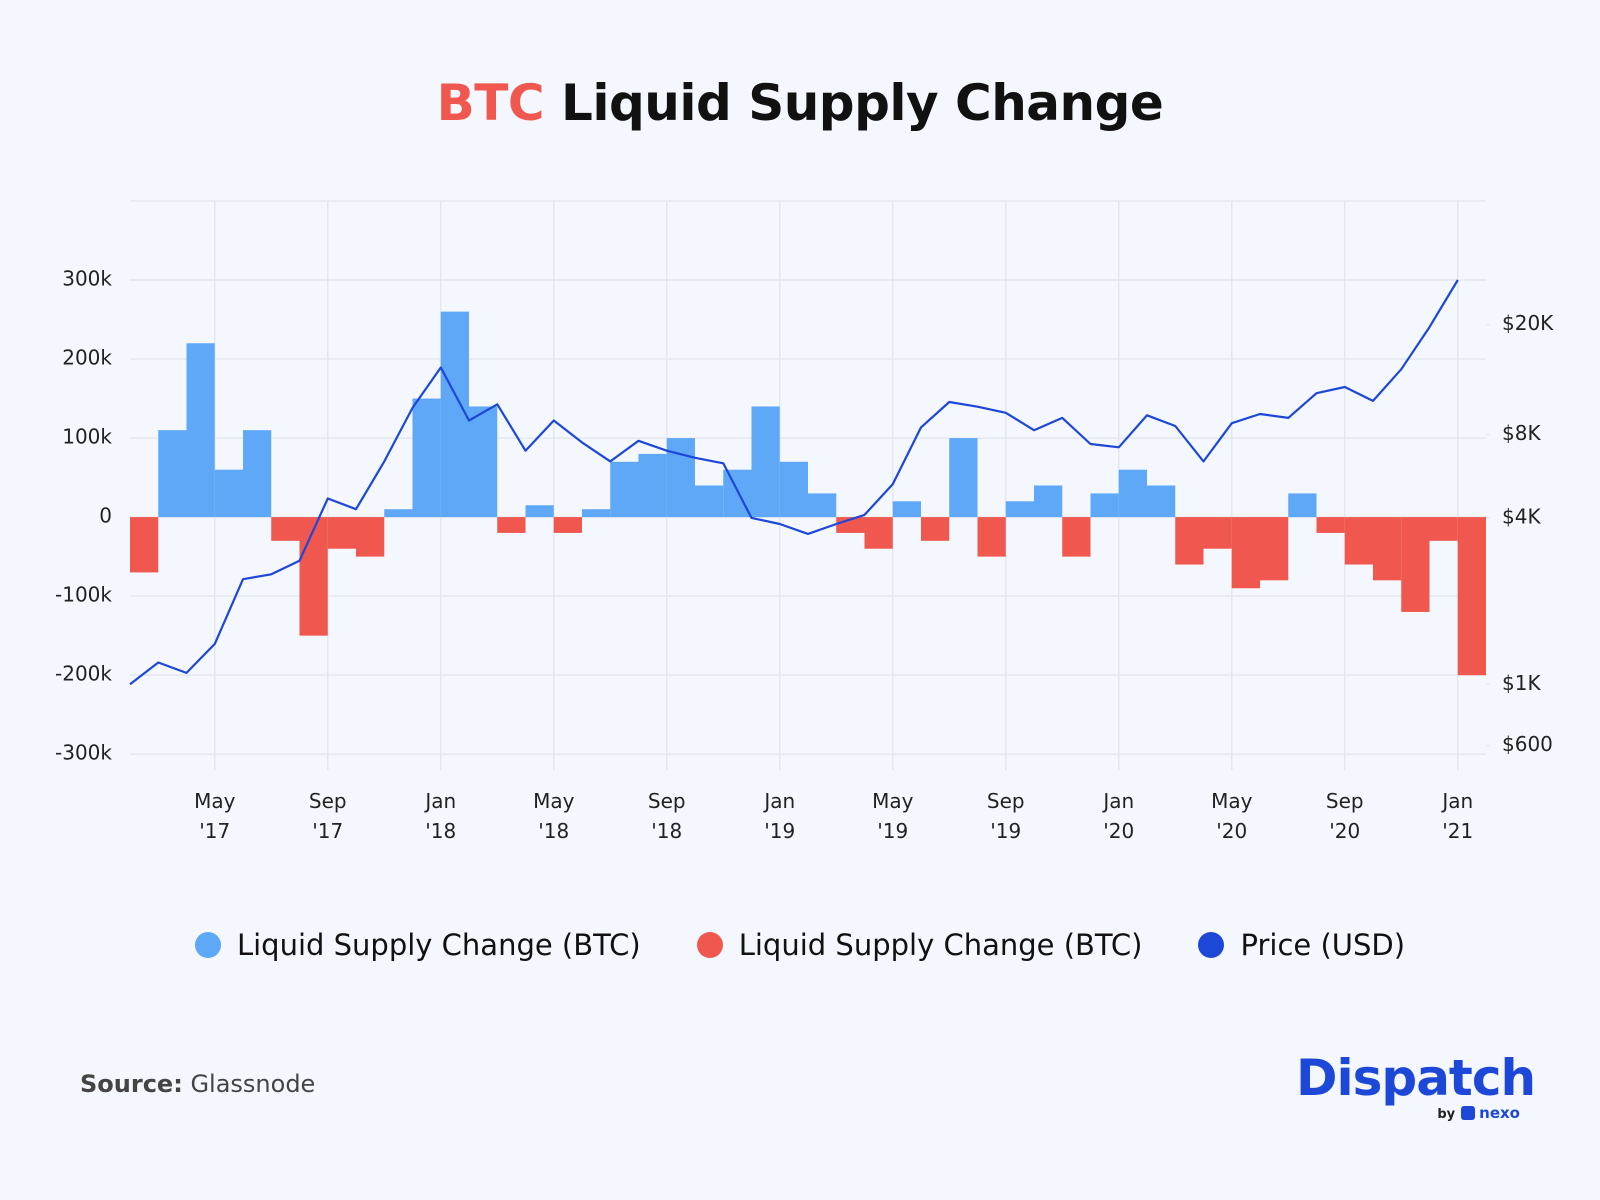 The width and height of the screenshot is (1600, 1200). Describe the element at coordinates (253, 1084) in the screenshot. I see `source-name: Glassnode` at that location.